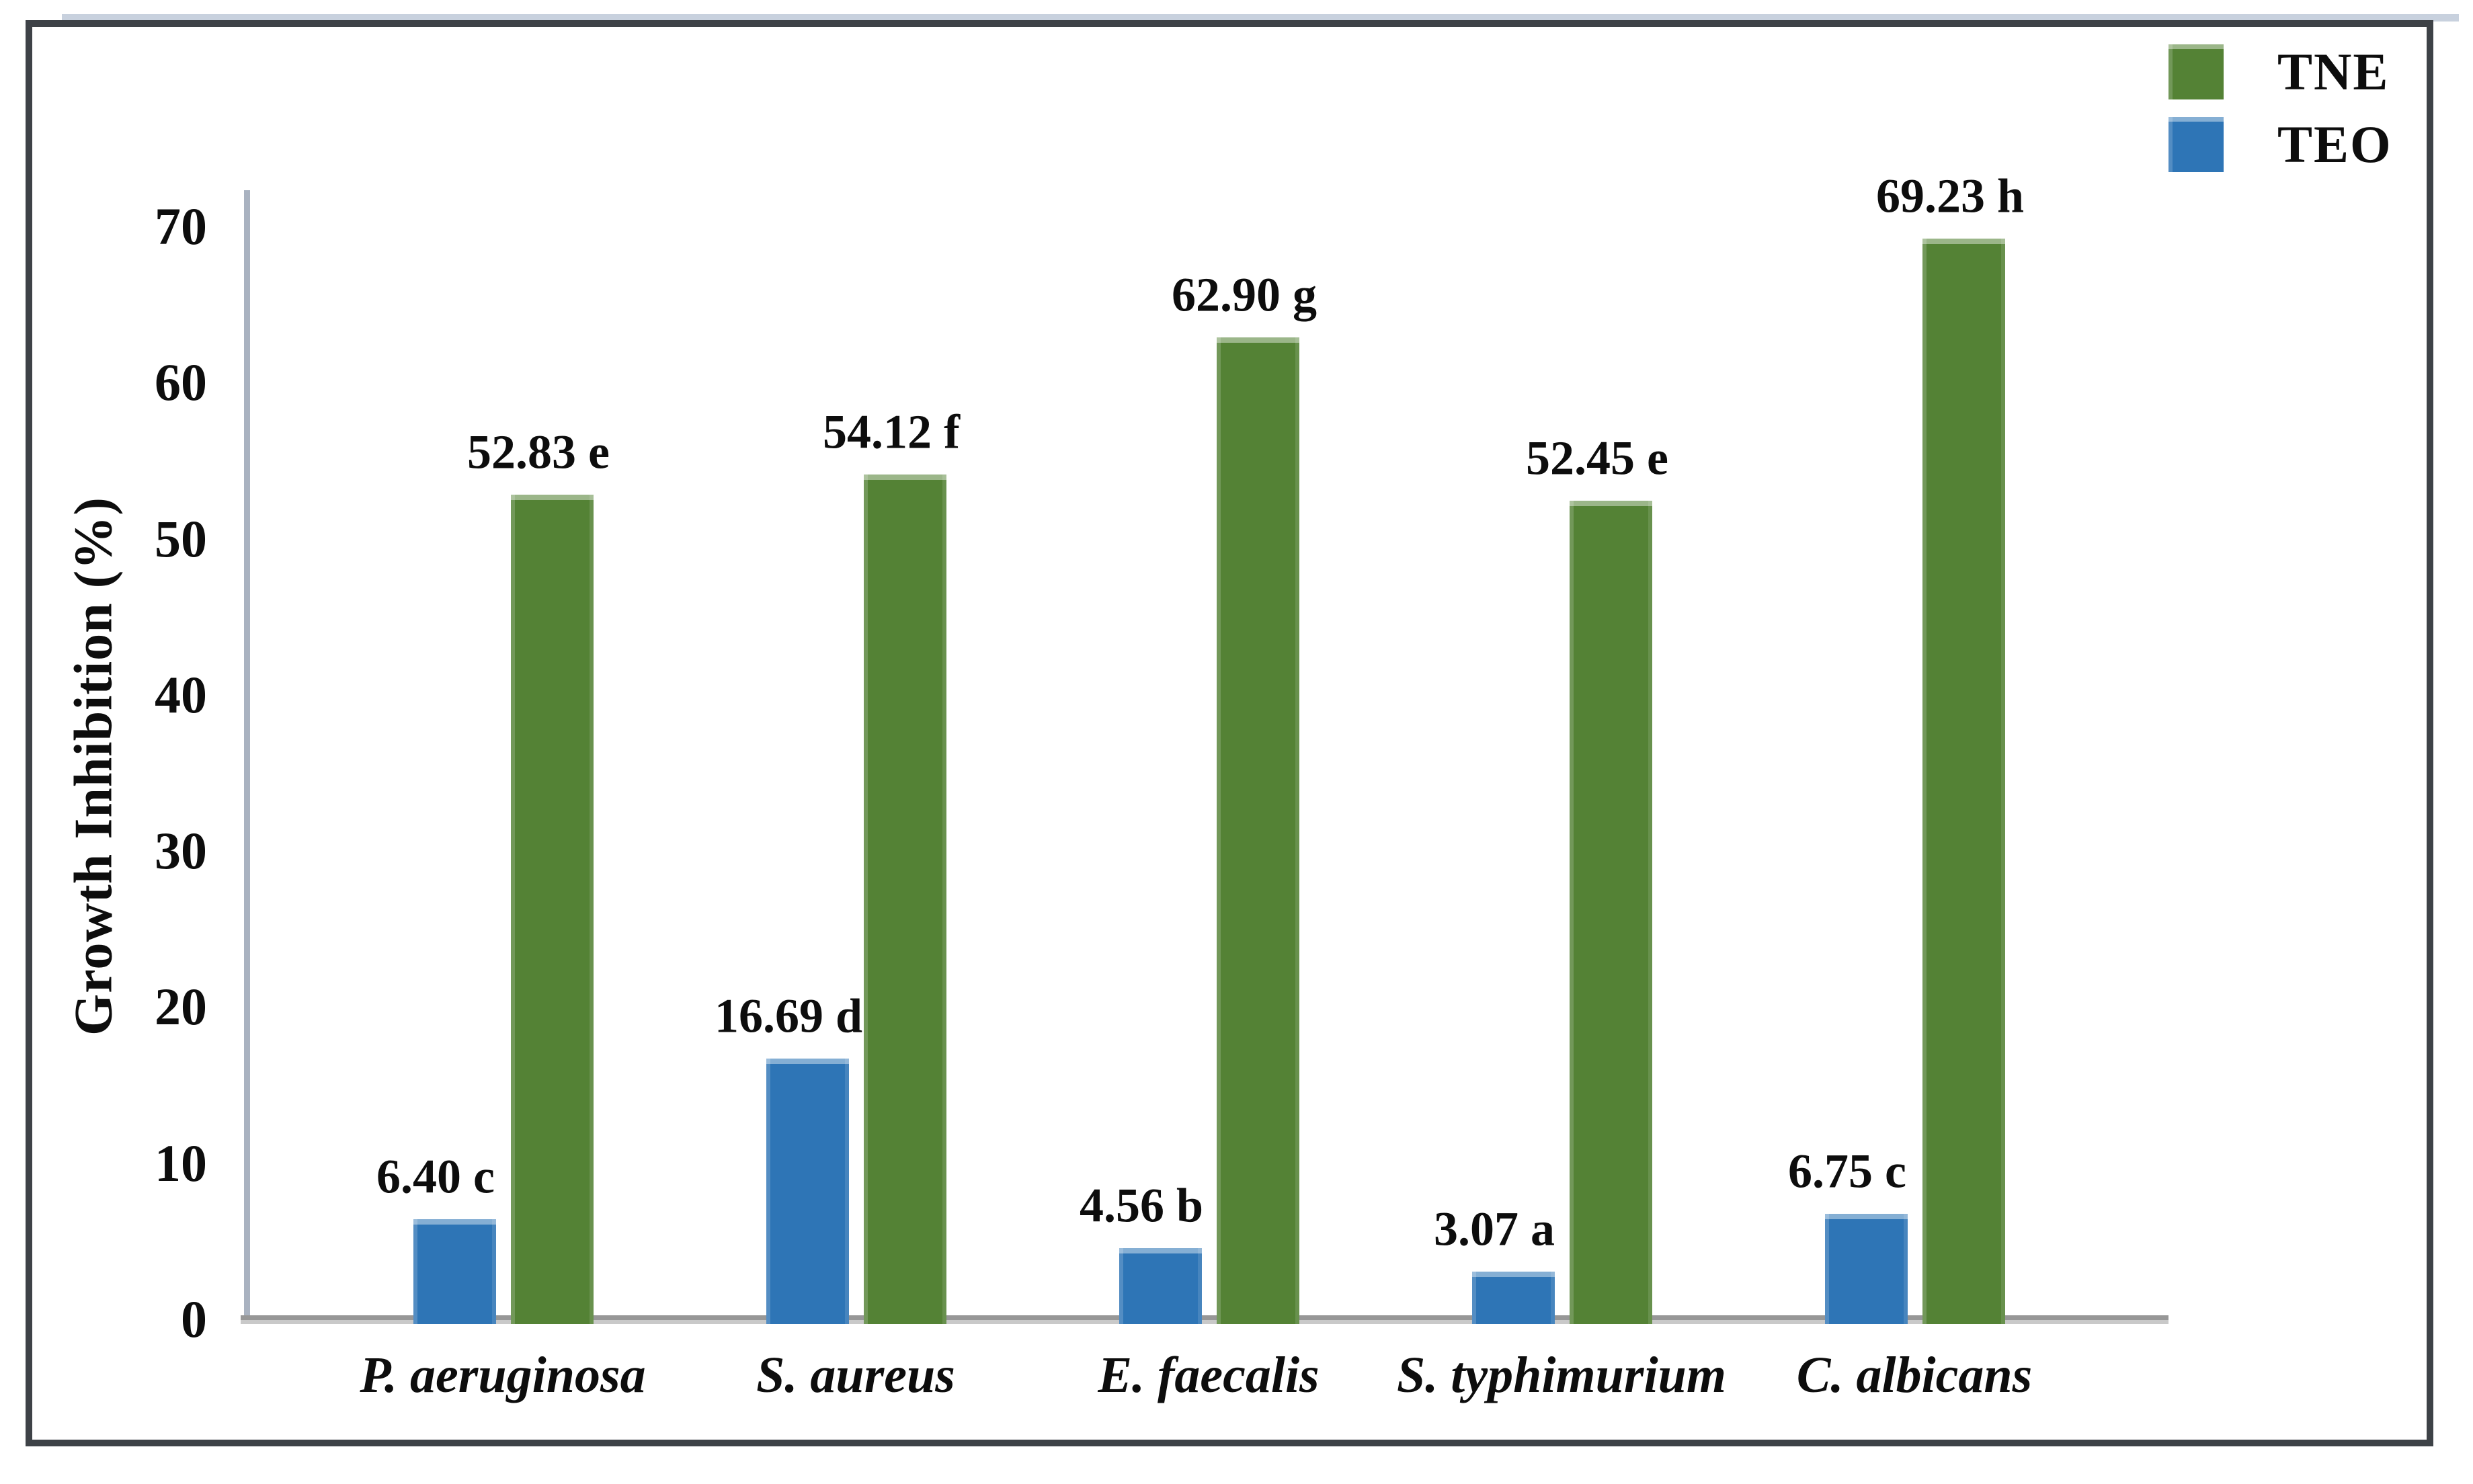 The image size is (2473, 1484). What do you see at coordinates (2334, 144) in the screenshot?
I see `legend-label-teo: TEO` at bounding box center [2334, 144].